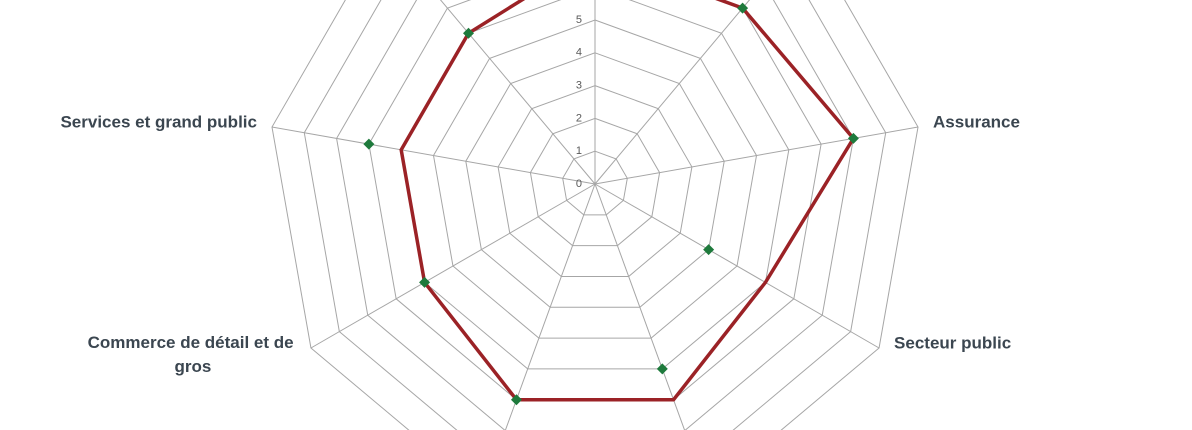 This screenshot has height=430, width=1192. What do you see at coordinates (976, 122) in the screenshot?
I see `category-label: Assurance` at bounding box center [976, 122].